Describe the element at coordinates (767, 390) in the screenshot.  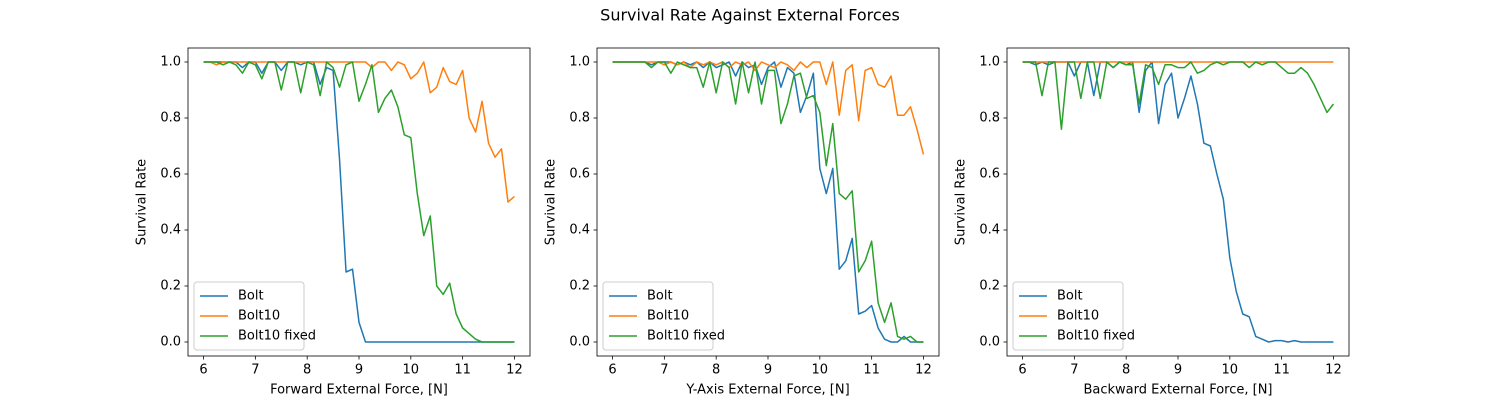
I see `x-axis-label: Y-Axis External Force, [N]` at that location.